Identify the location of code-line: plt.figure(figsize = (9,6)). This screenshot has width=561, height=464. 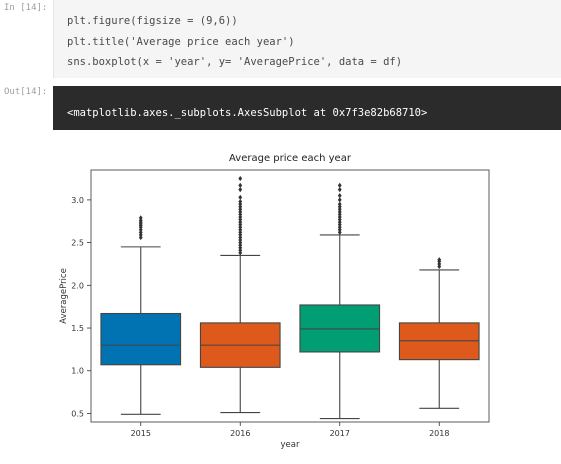
(152, 21).